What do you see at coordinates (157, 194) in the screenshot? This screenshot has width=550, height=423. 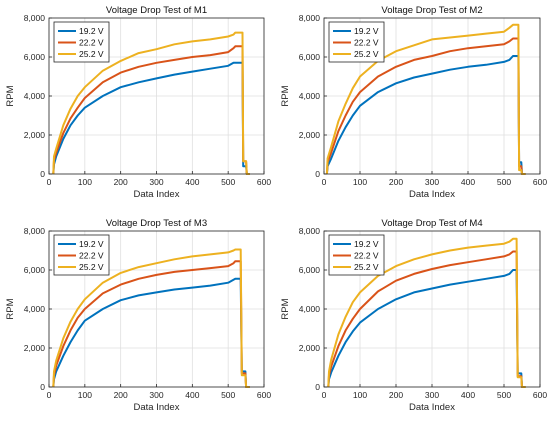 I see `panel1-x-axis-label: Data Index` at bounding box center [157, 194].